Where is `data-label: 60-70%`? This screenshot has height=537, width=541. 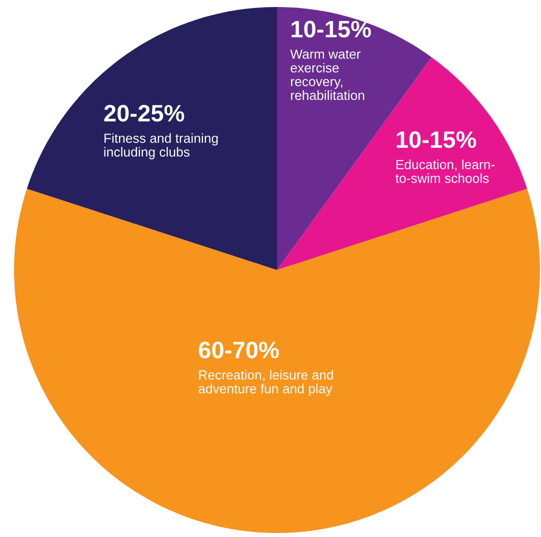
data-label: 60-70% is located at coordinates (238, 350).